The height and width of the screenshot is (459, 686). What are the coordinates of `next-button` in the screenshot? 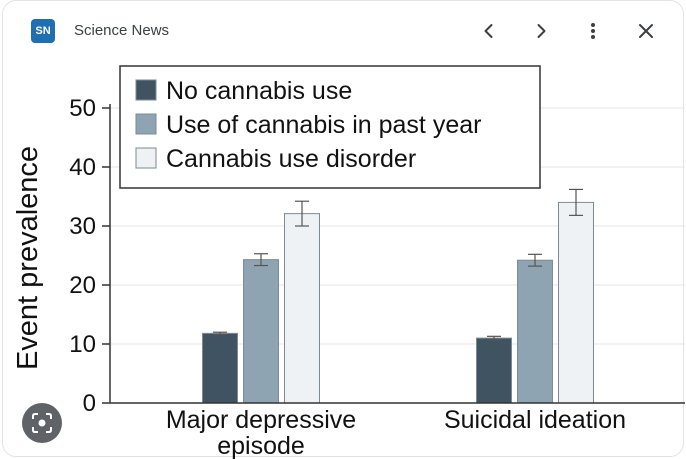 It's located at (541, 31).